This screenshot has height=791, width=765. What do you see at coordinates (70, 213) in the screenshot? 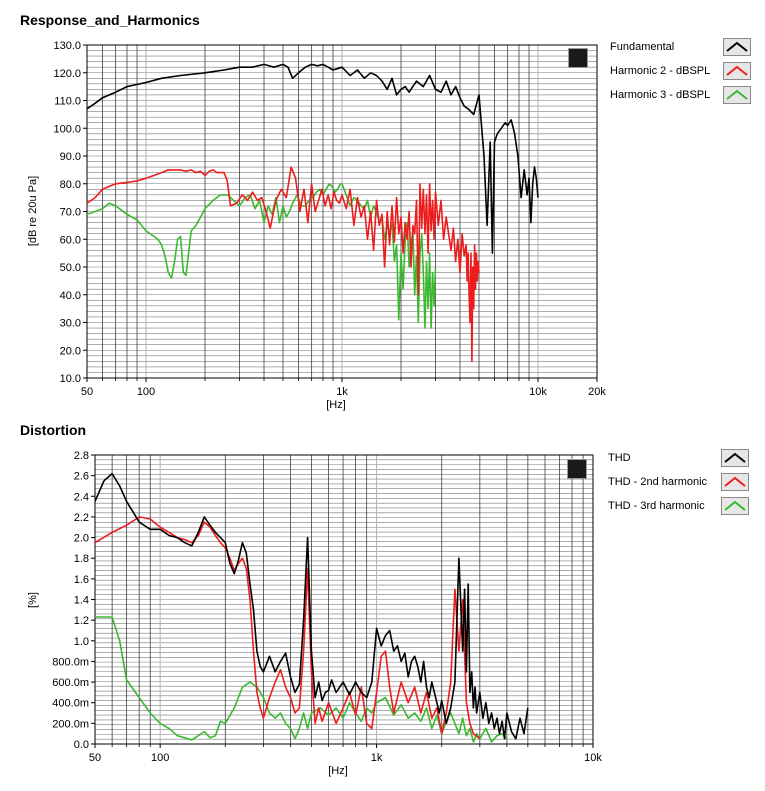
I see `y-tick-label: 70.0` at bounding box center [70, 213].